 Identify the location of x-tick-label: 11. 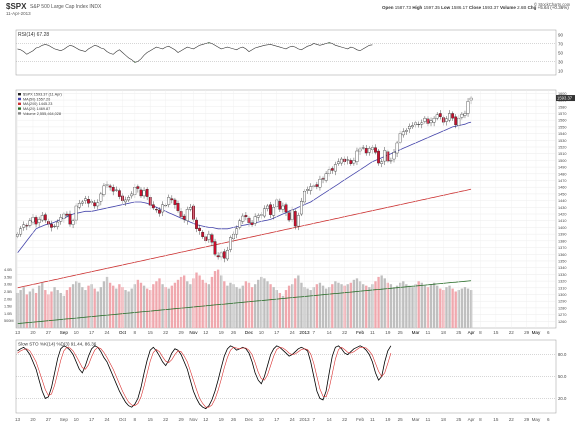
(428, 332).